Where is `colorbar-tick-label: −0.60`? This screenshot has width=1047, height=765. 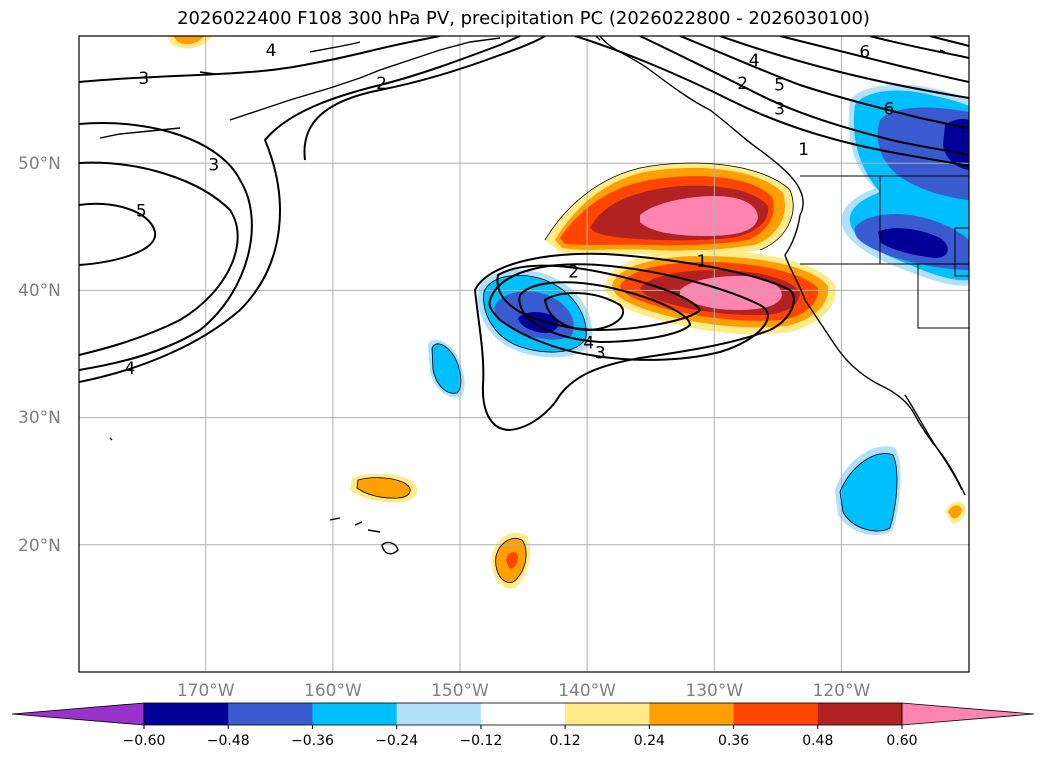 colorbar-tick-label: −0.60 is located at coordinates (144, 741).